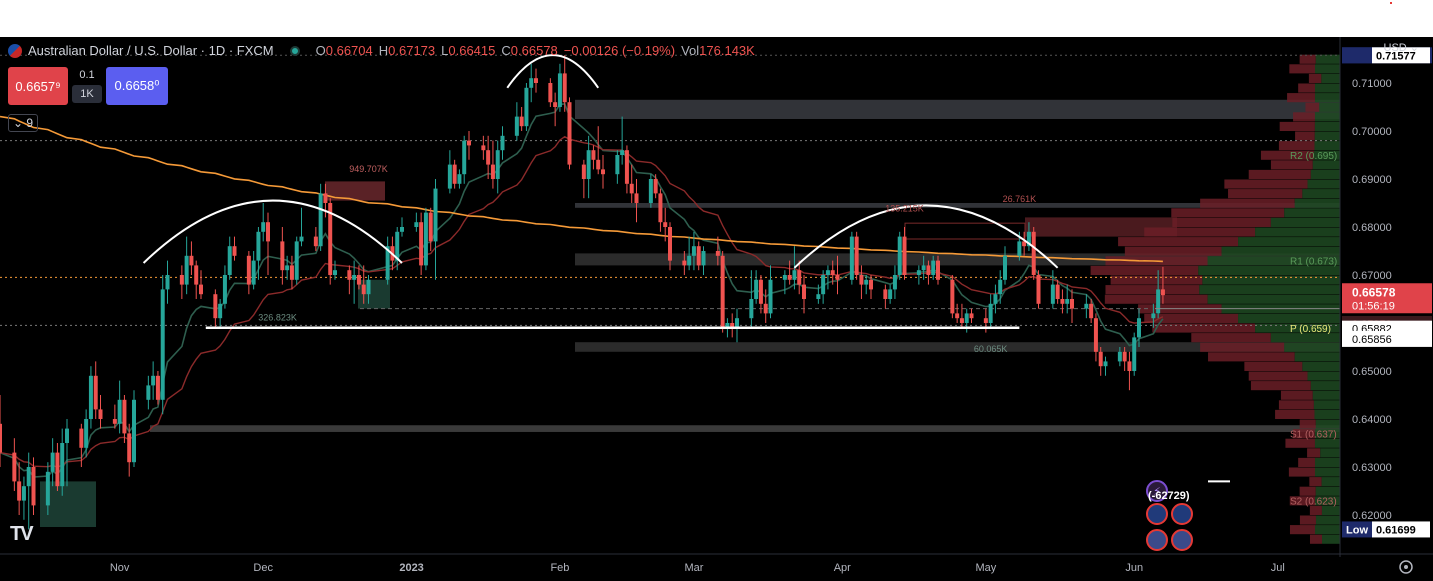  I want to click on right-shoulder-arc, so click(926, 236).